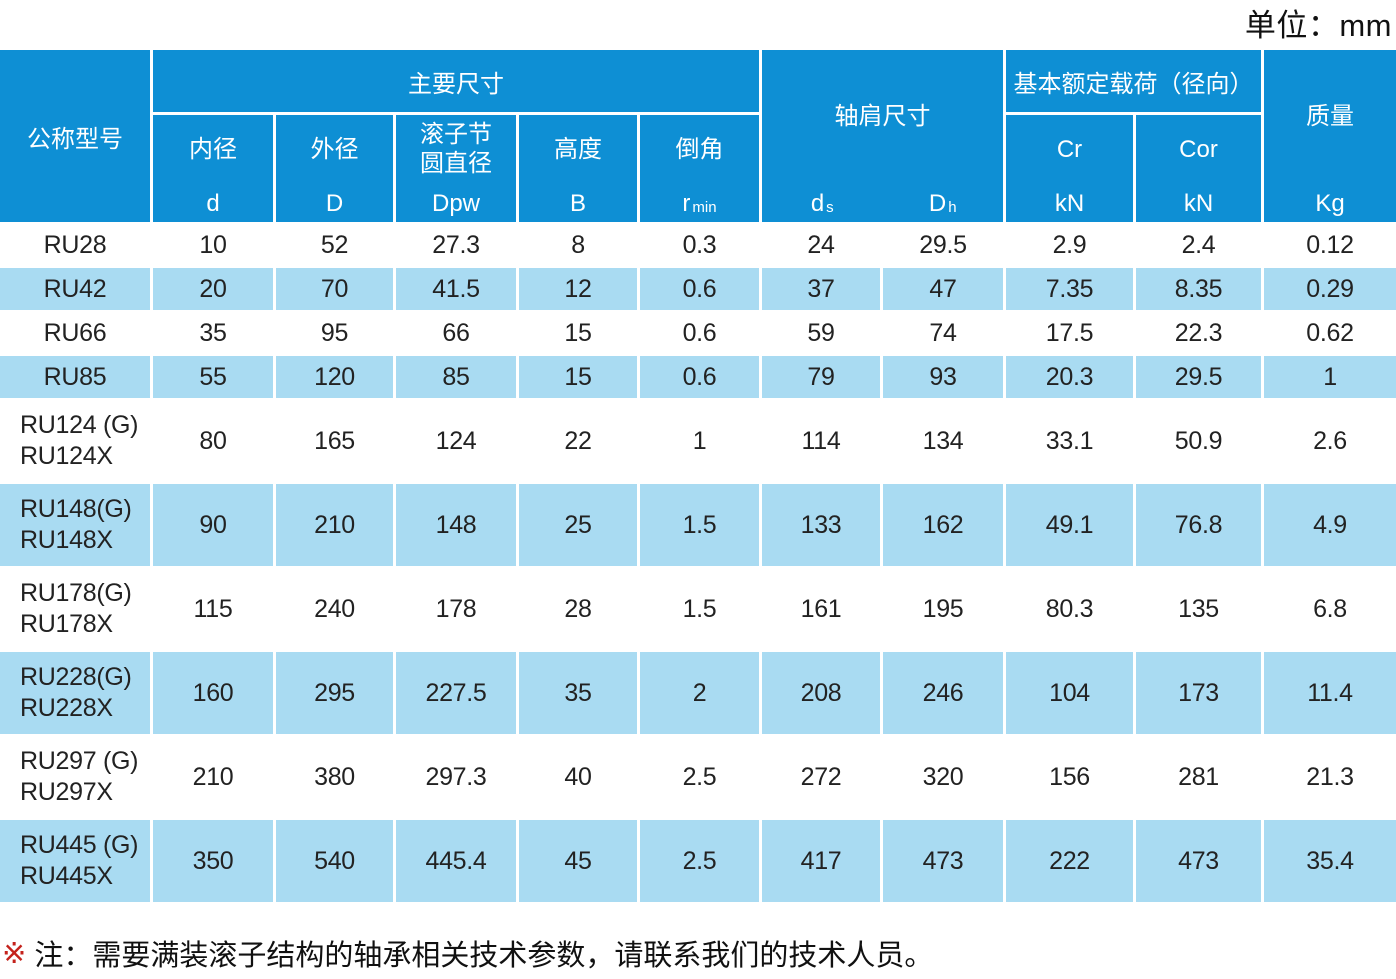 This screenshot has height=979, width=1396. I want to click on model-line: RU445X, so click(66, 876).